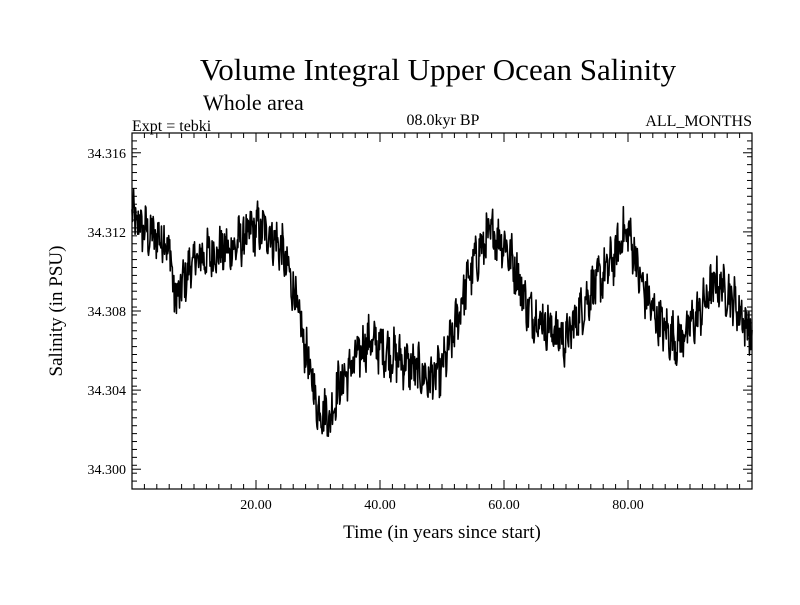 This screenshot has width=800, height=605. Describe the element at coordinates (504, 505) in the screenshot. I see `x-tick-label: 60.00` at that location.